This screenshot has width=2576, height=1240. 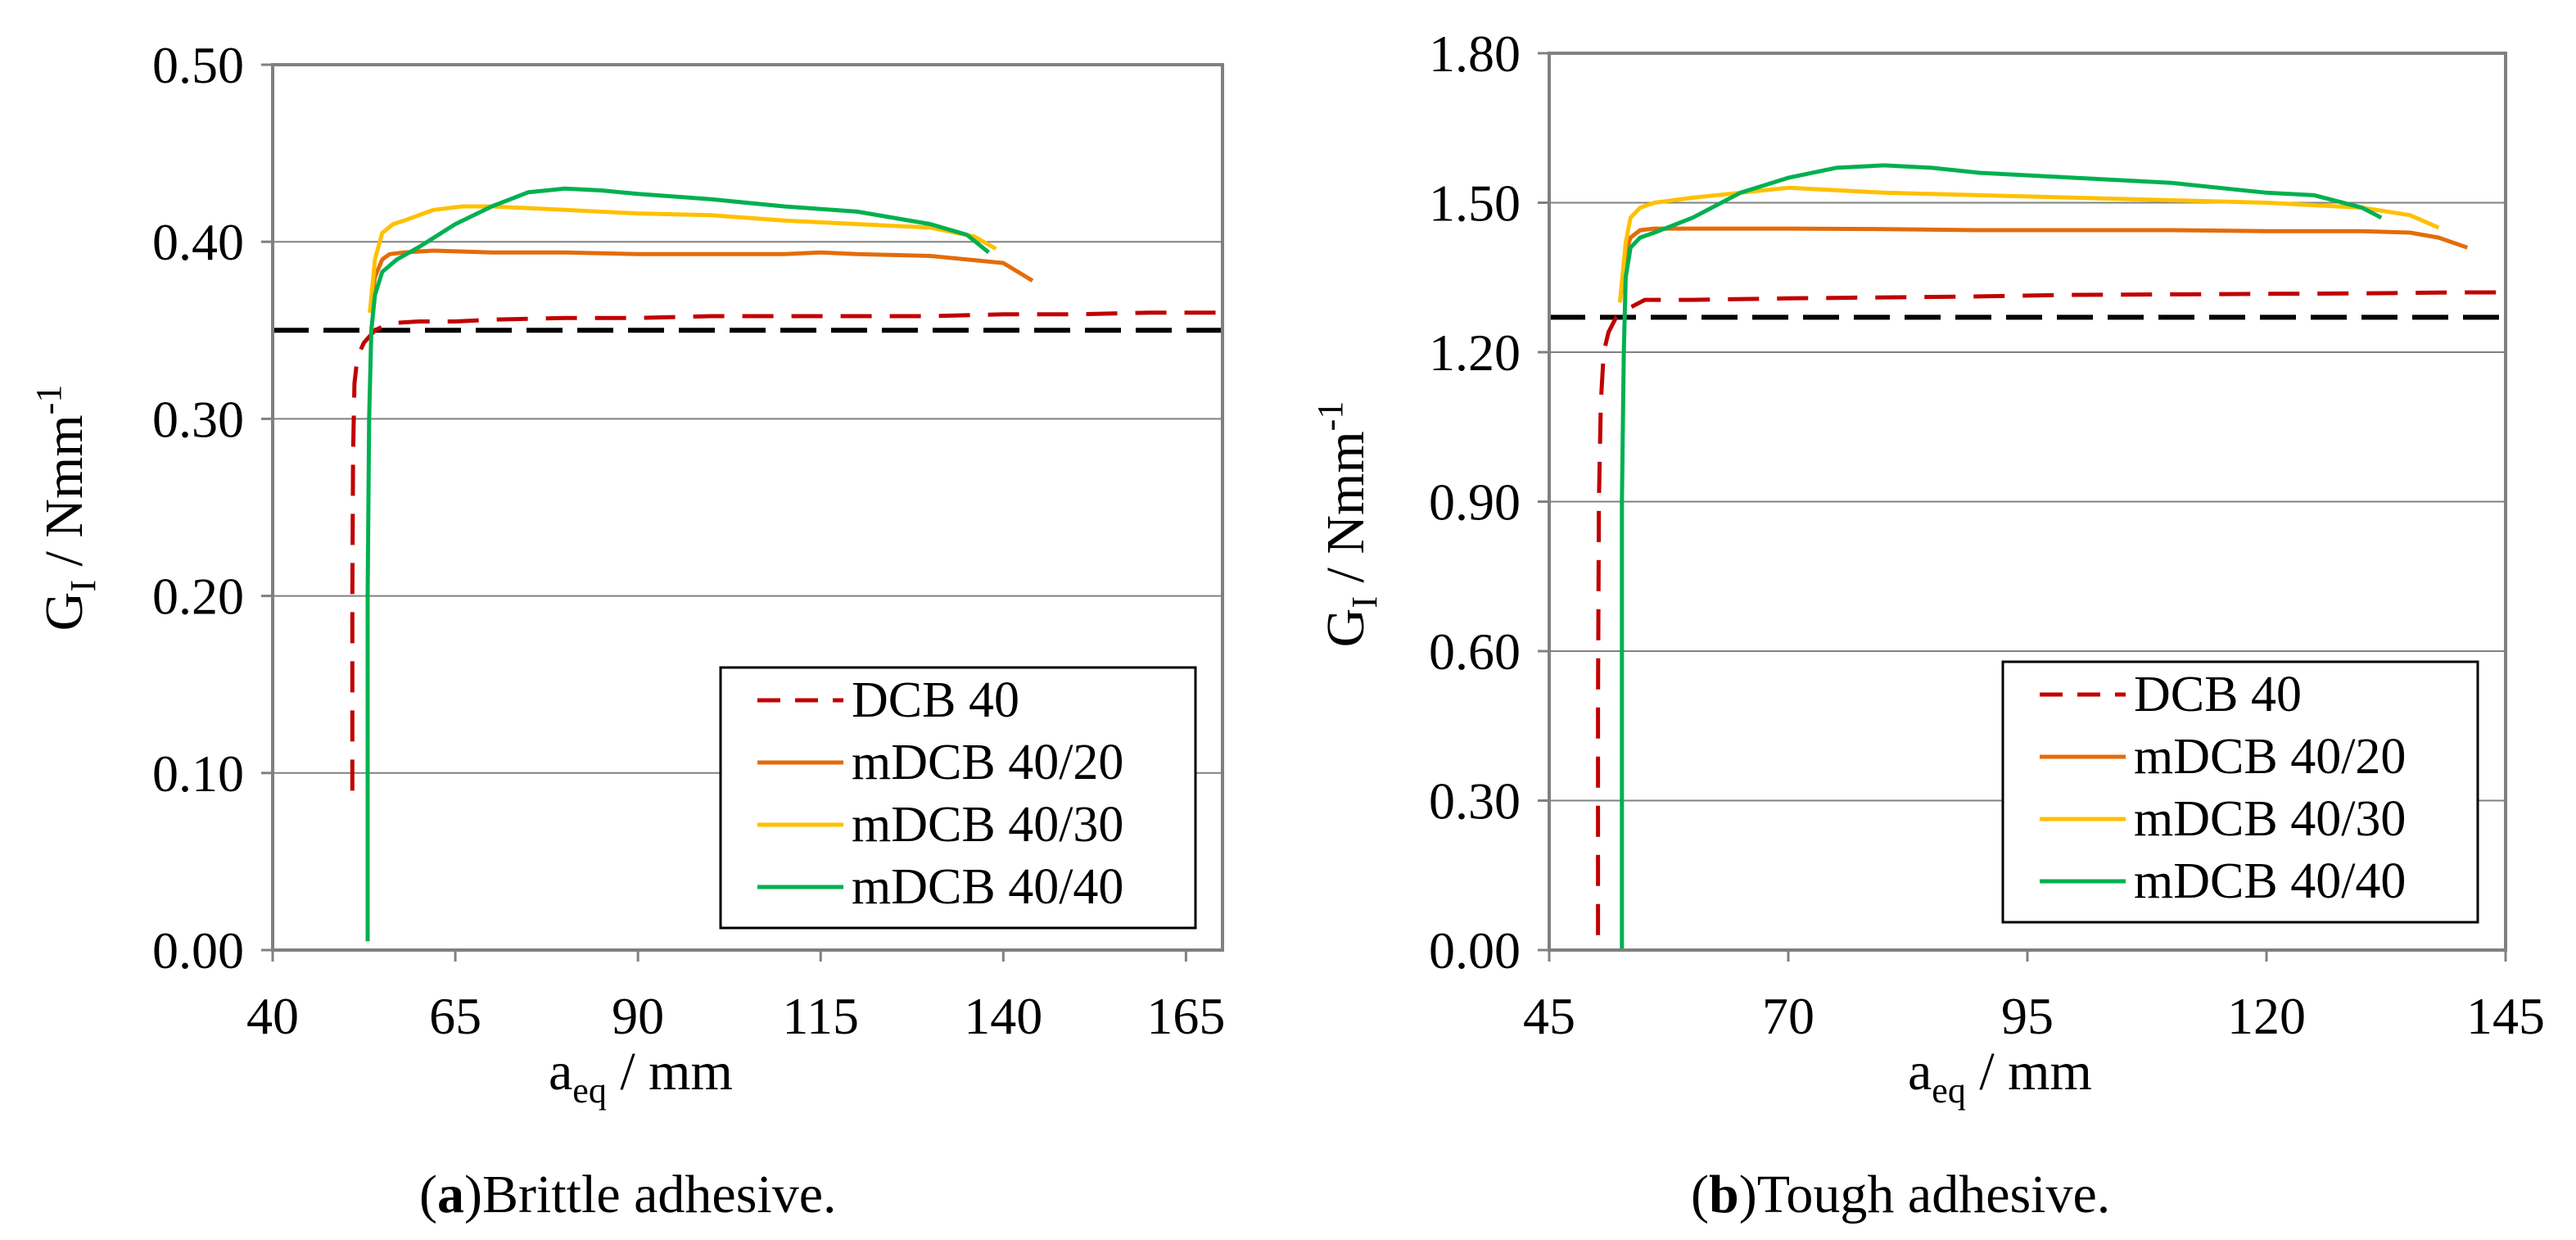 I want to click on y-tick-label: 0.10, so click(x=198, y=773).